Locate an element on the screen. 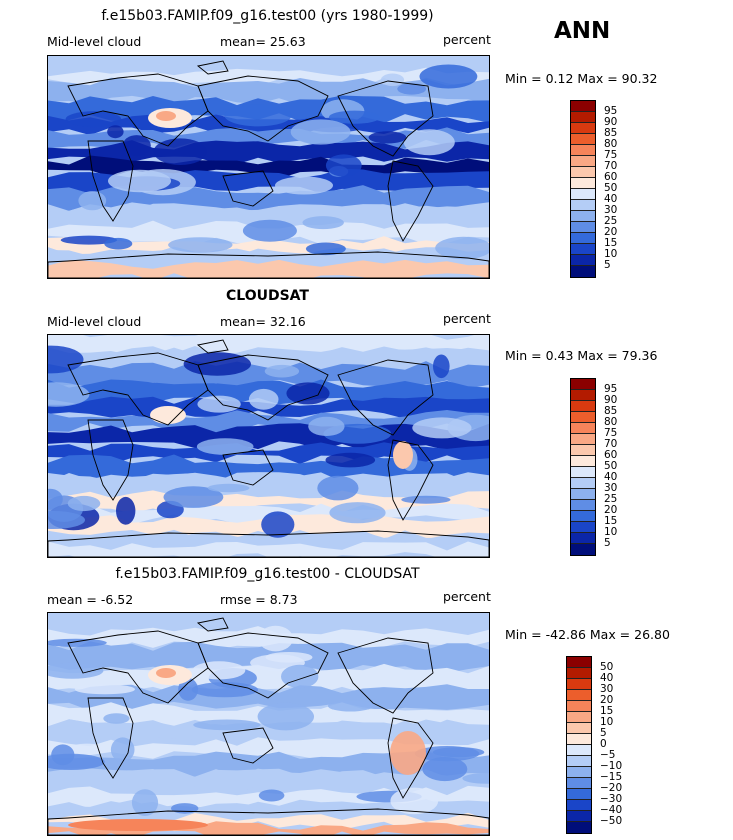 This screenshot has height=840, width=733. colorbar-tick-label: 90 is located at coordinates (611, 400).